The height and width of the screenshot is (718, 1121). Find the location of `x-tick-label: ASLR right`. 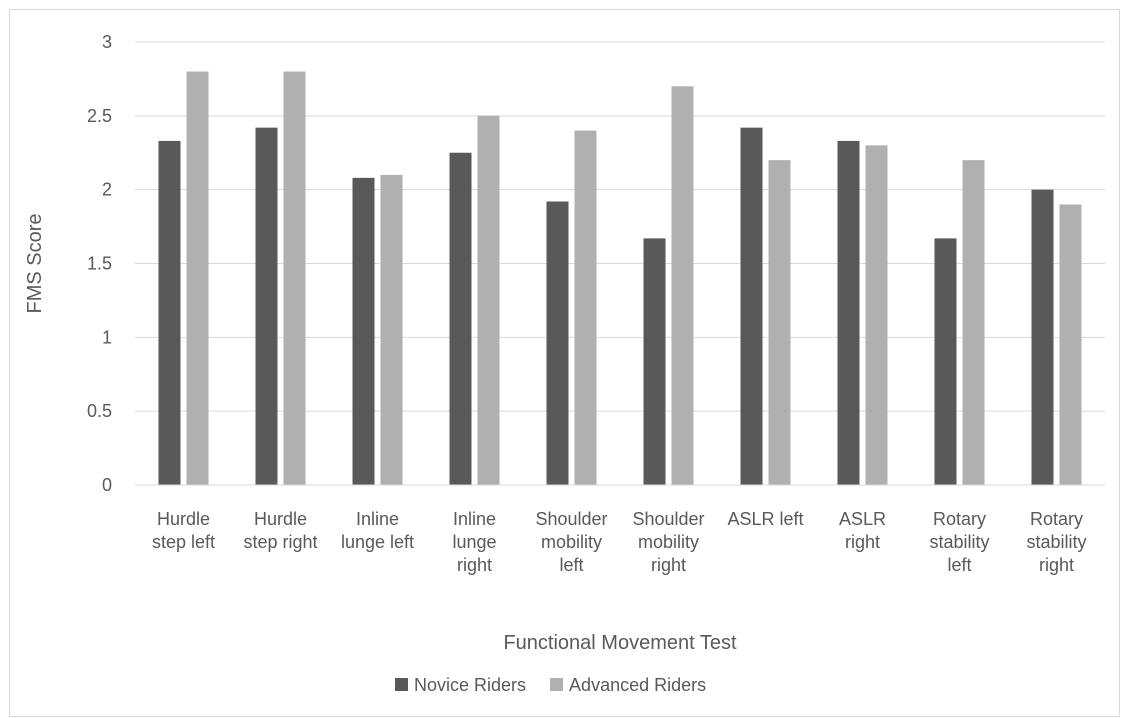

x-tick-label: ASLR right is located at coordinates (862, 530).